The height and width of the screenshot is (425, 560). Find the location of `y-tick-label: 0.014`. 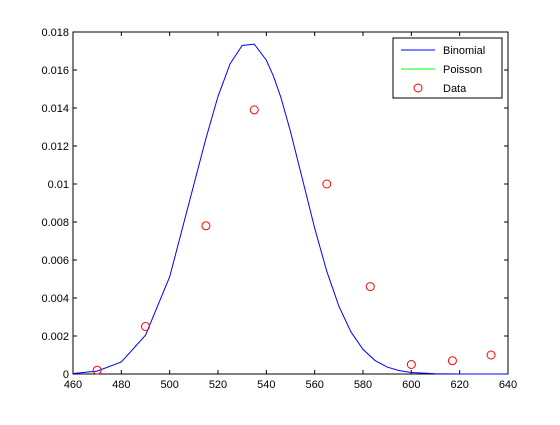

y-tick-label: 0.014 is located at coordinates (55, 109).